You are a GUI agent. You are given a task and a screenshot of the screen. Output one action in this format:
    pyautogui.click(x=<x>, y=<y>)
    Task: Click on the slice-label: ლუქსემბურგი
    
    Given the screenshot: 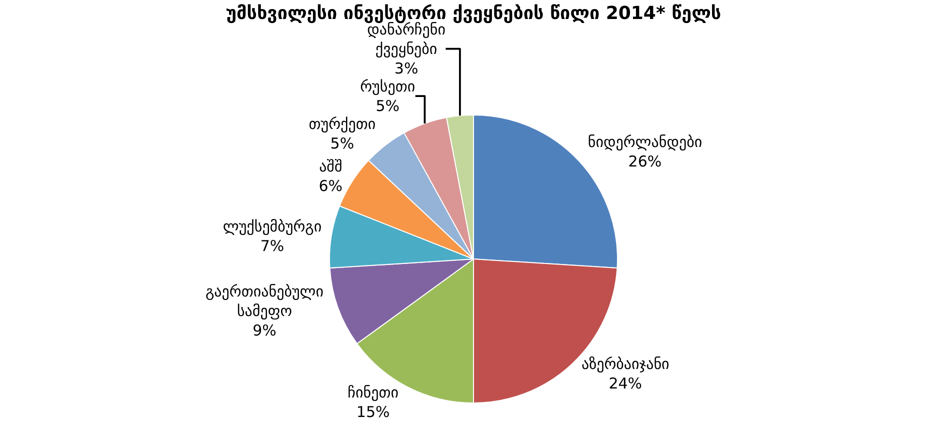 What is the action you would take?
    pyautogui.click(x=272, y=226)
    